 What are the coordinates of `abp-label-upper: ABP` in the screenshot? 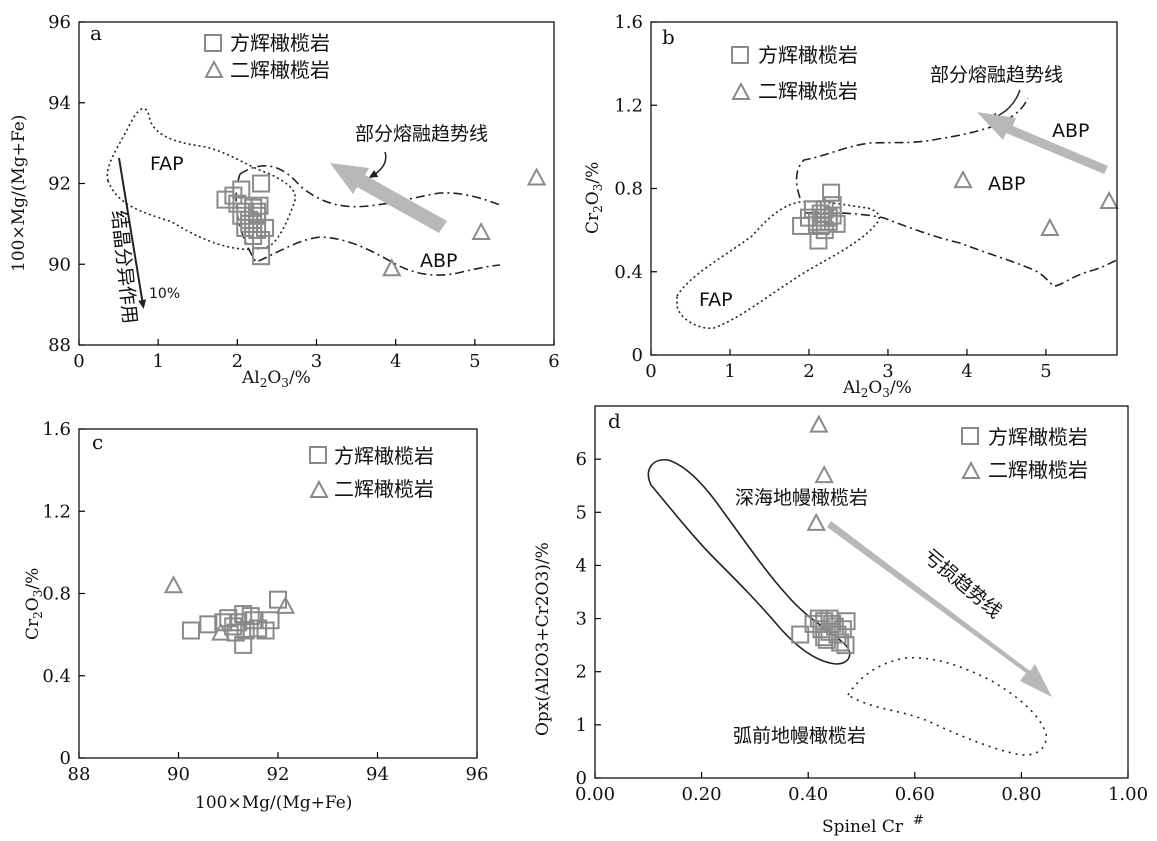 It's located at (1071, 131).